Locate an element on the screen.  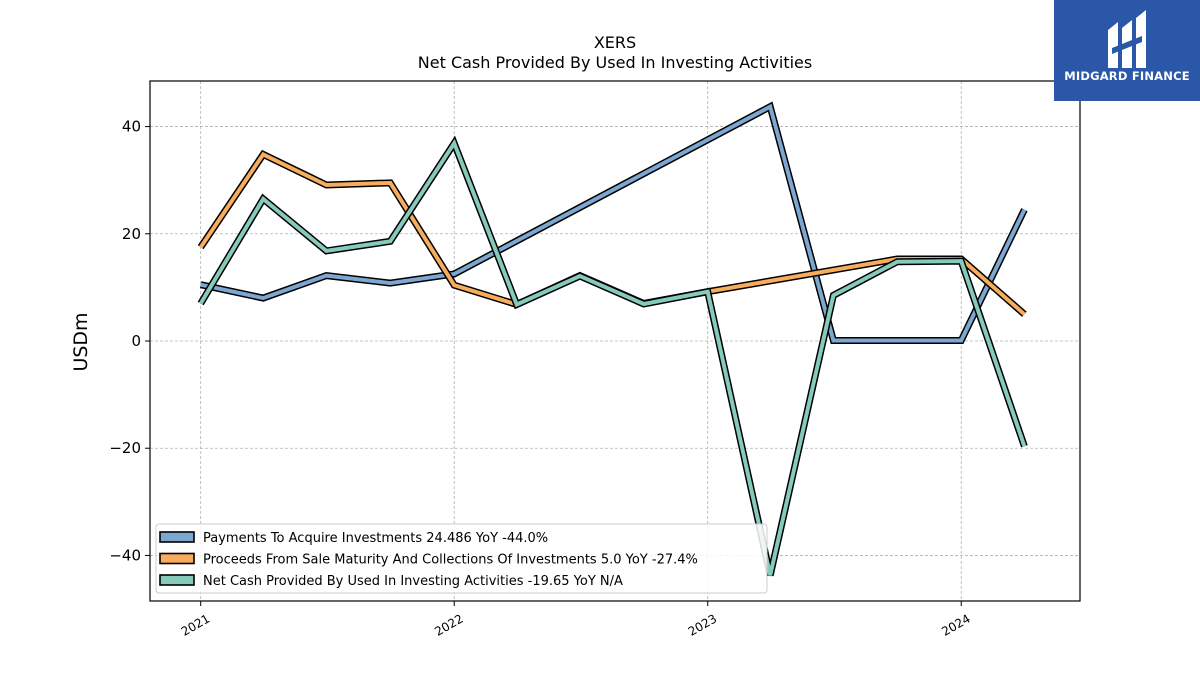
y-tick-label: 40 is located at coordinates (131, 127).